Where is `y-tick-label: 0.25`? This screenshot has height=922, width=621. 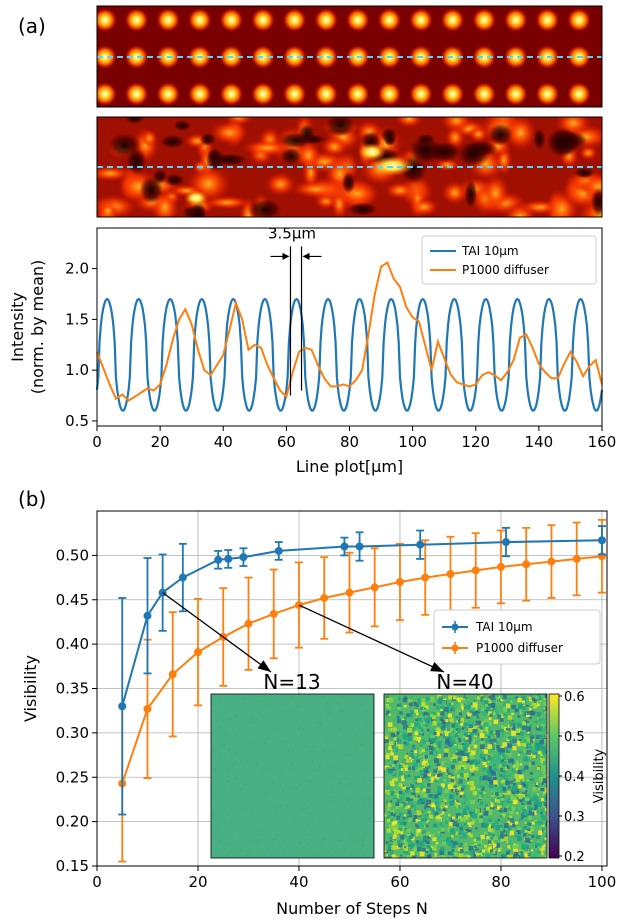
y-tick-label: 0.25 is located at coordinates (72, 777).